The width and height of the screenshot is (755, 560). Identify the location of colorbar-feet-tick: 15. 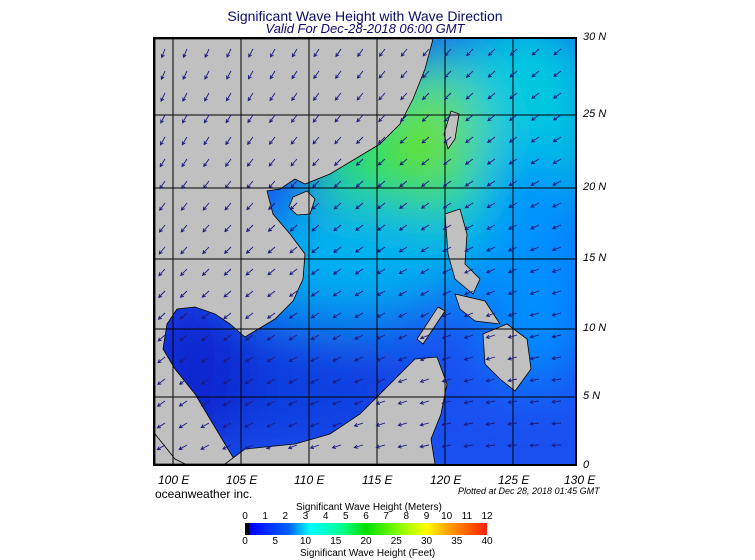
(336, 541).